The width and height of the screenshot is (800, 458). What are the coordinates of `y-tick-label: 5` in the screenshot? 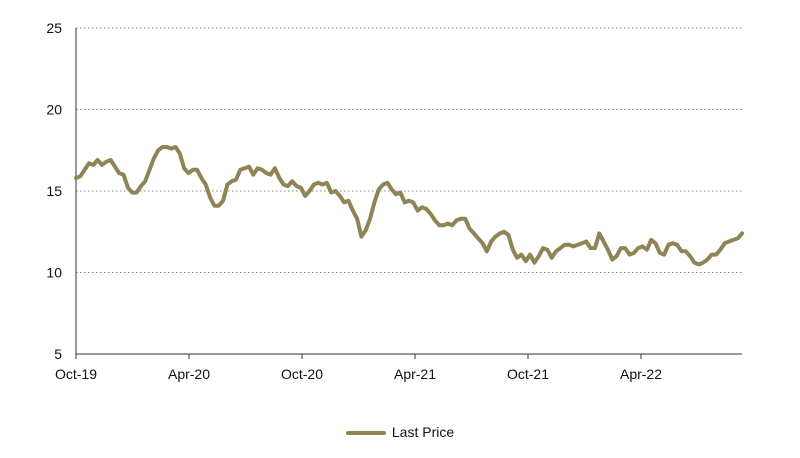 It's located at (58, 354).